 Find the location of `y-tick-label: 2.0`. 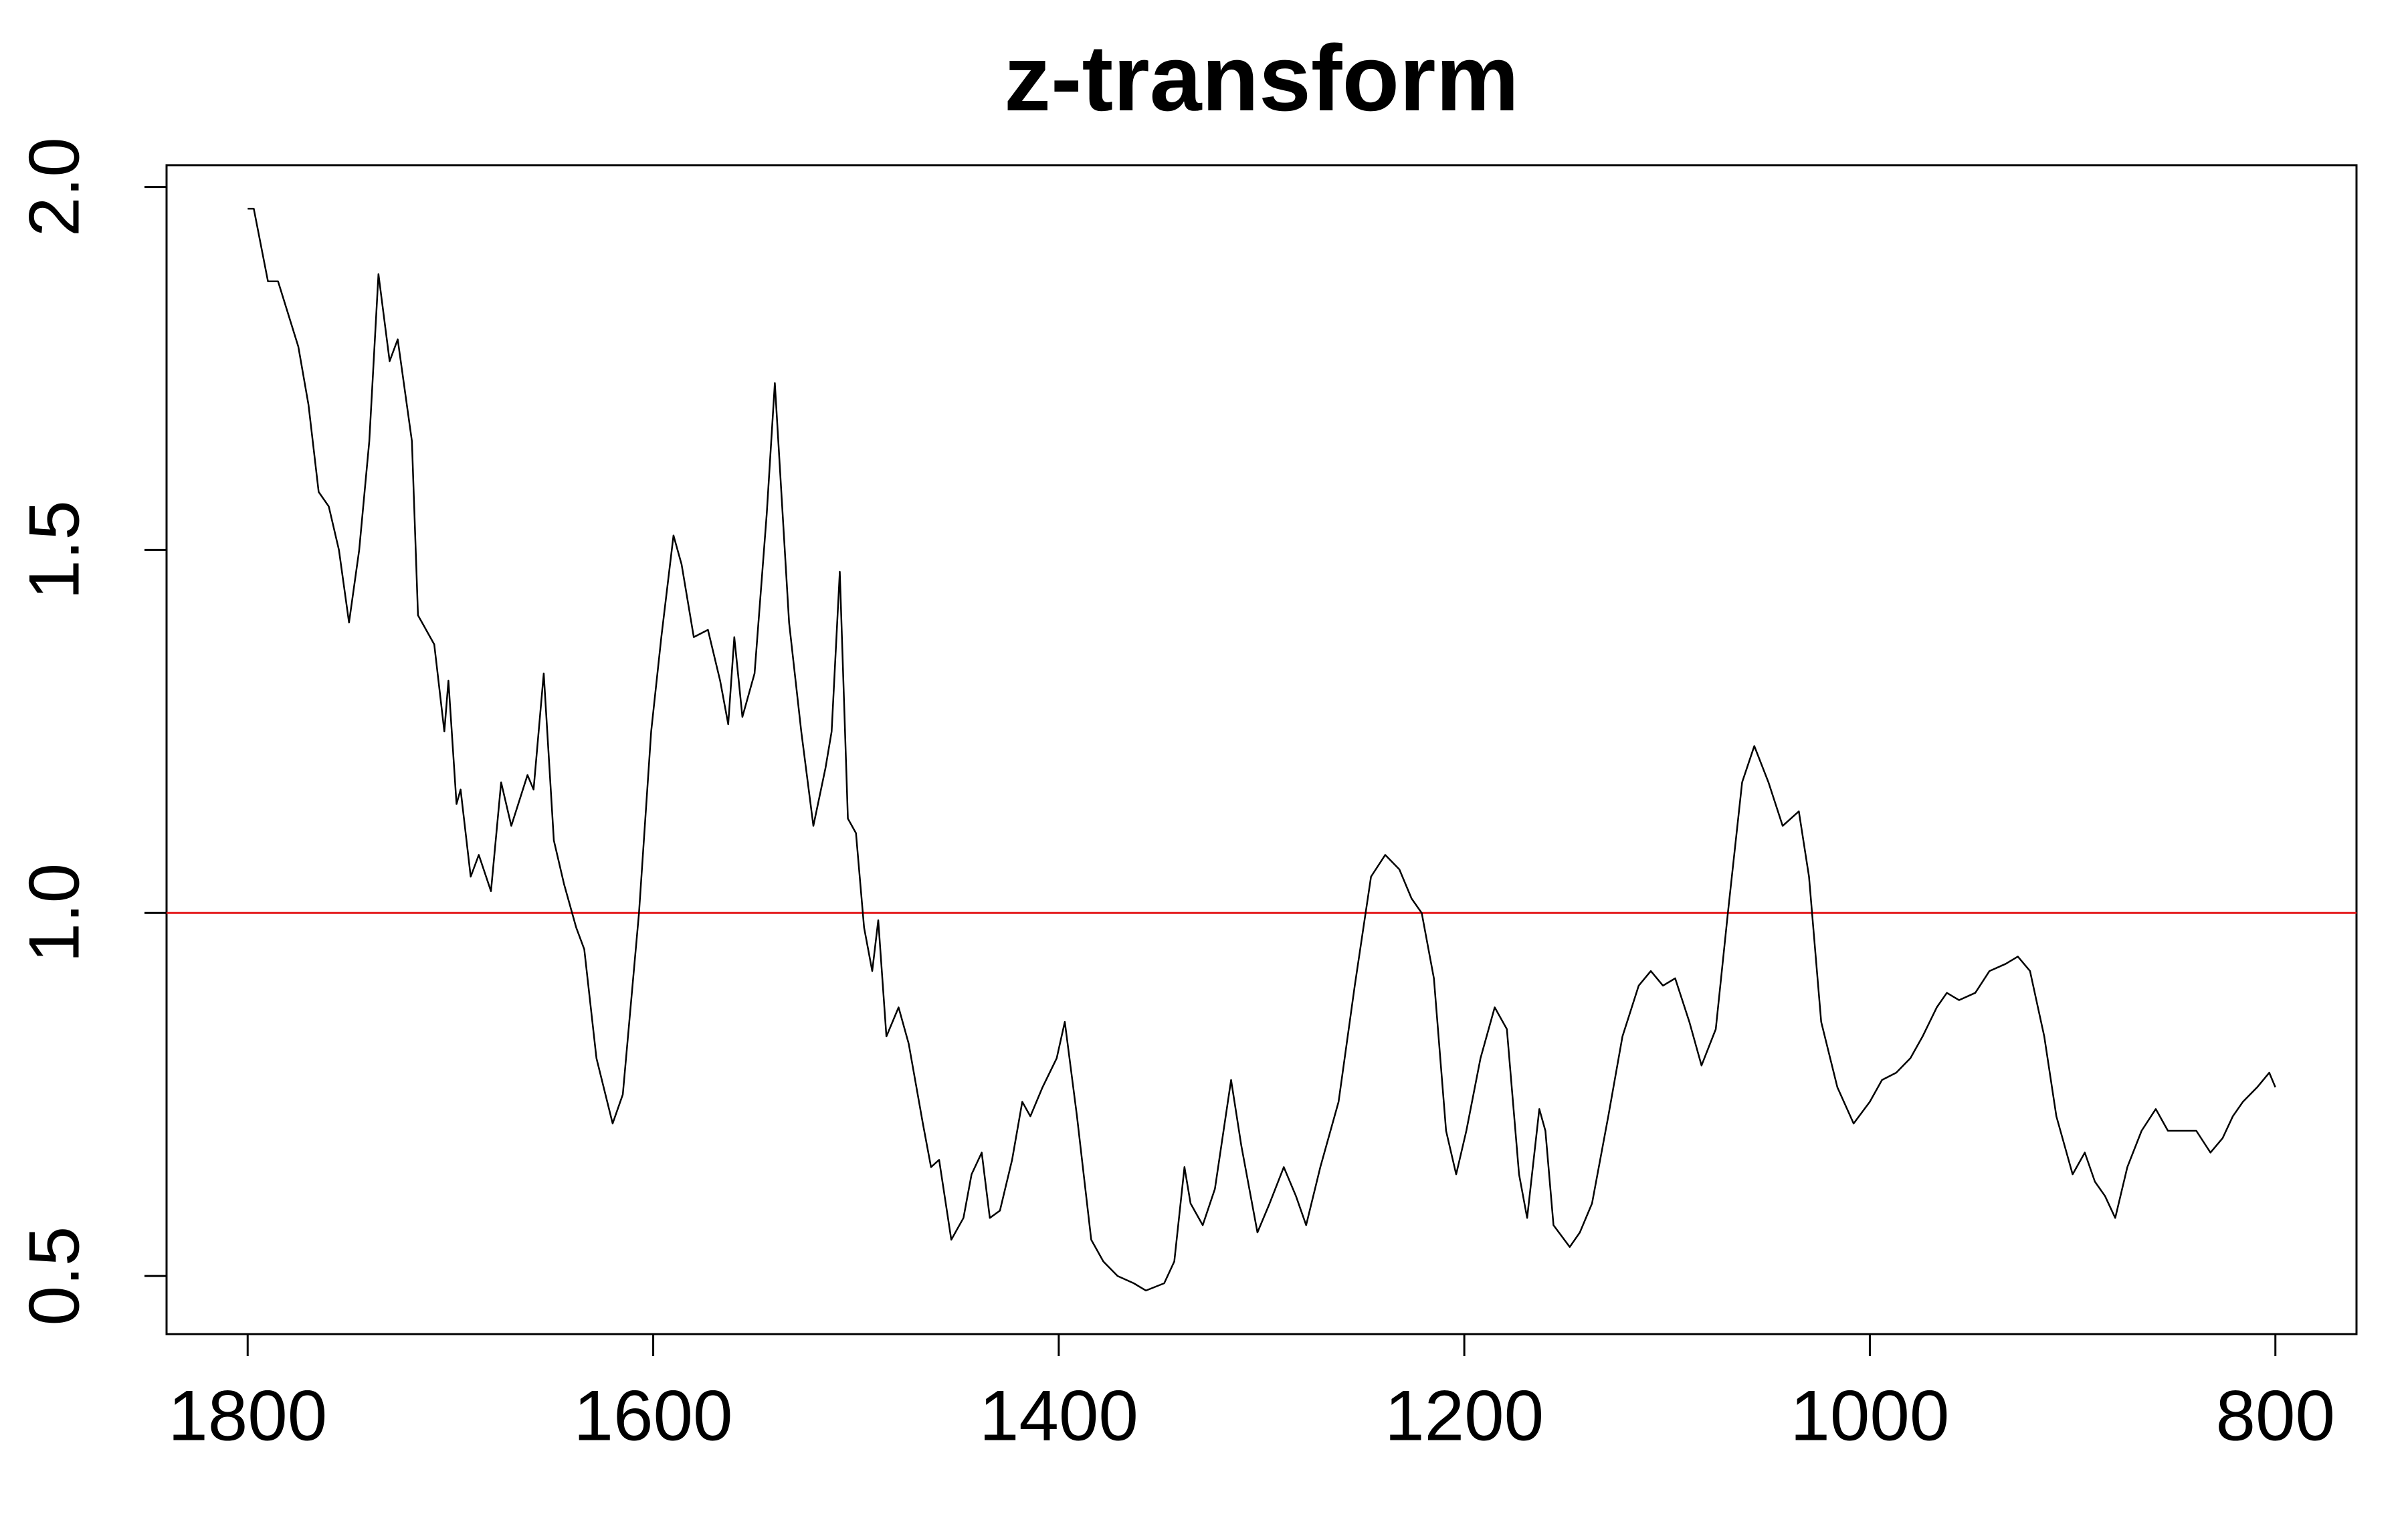

y-tick-label: 2.0 is located at coordinates (53, 187).